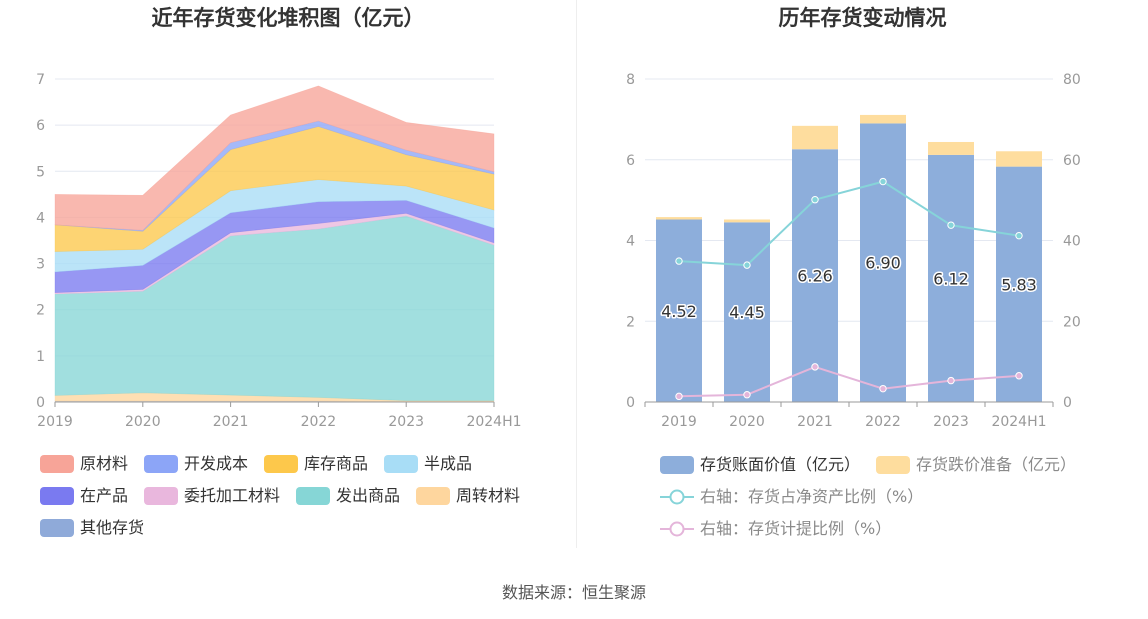  What do you see at coordinates (112, 527) in the screenshot?
I see `legend-label: 其他存货` at bounding box center [112, 527].